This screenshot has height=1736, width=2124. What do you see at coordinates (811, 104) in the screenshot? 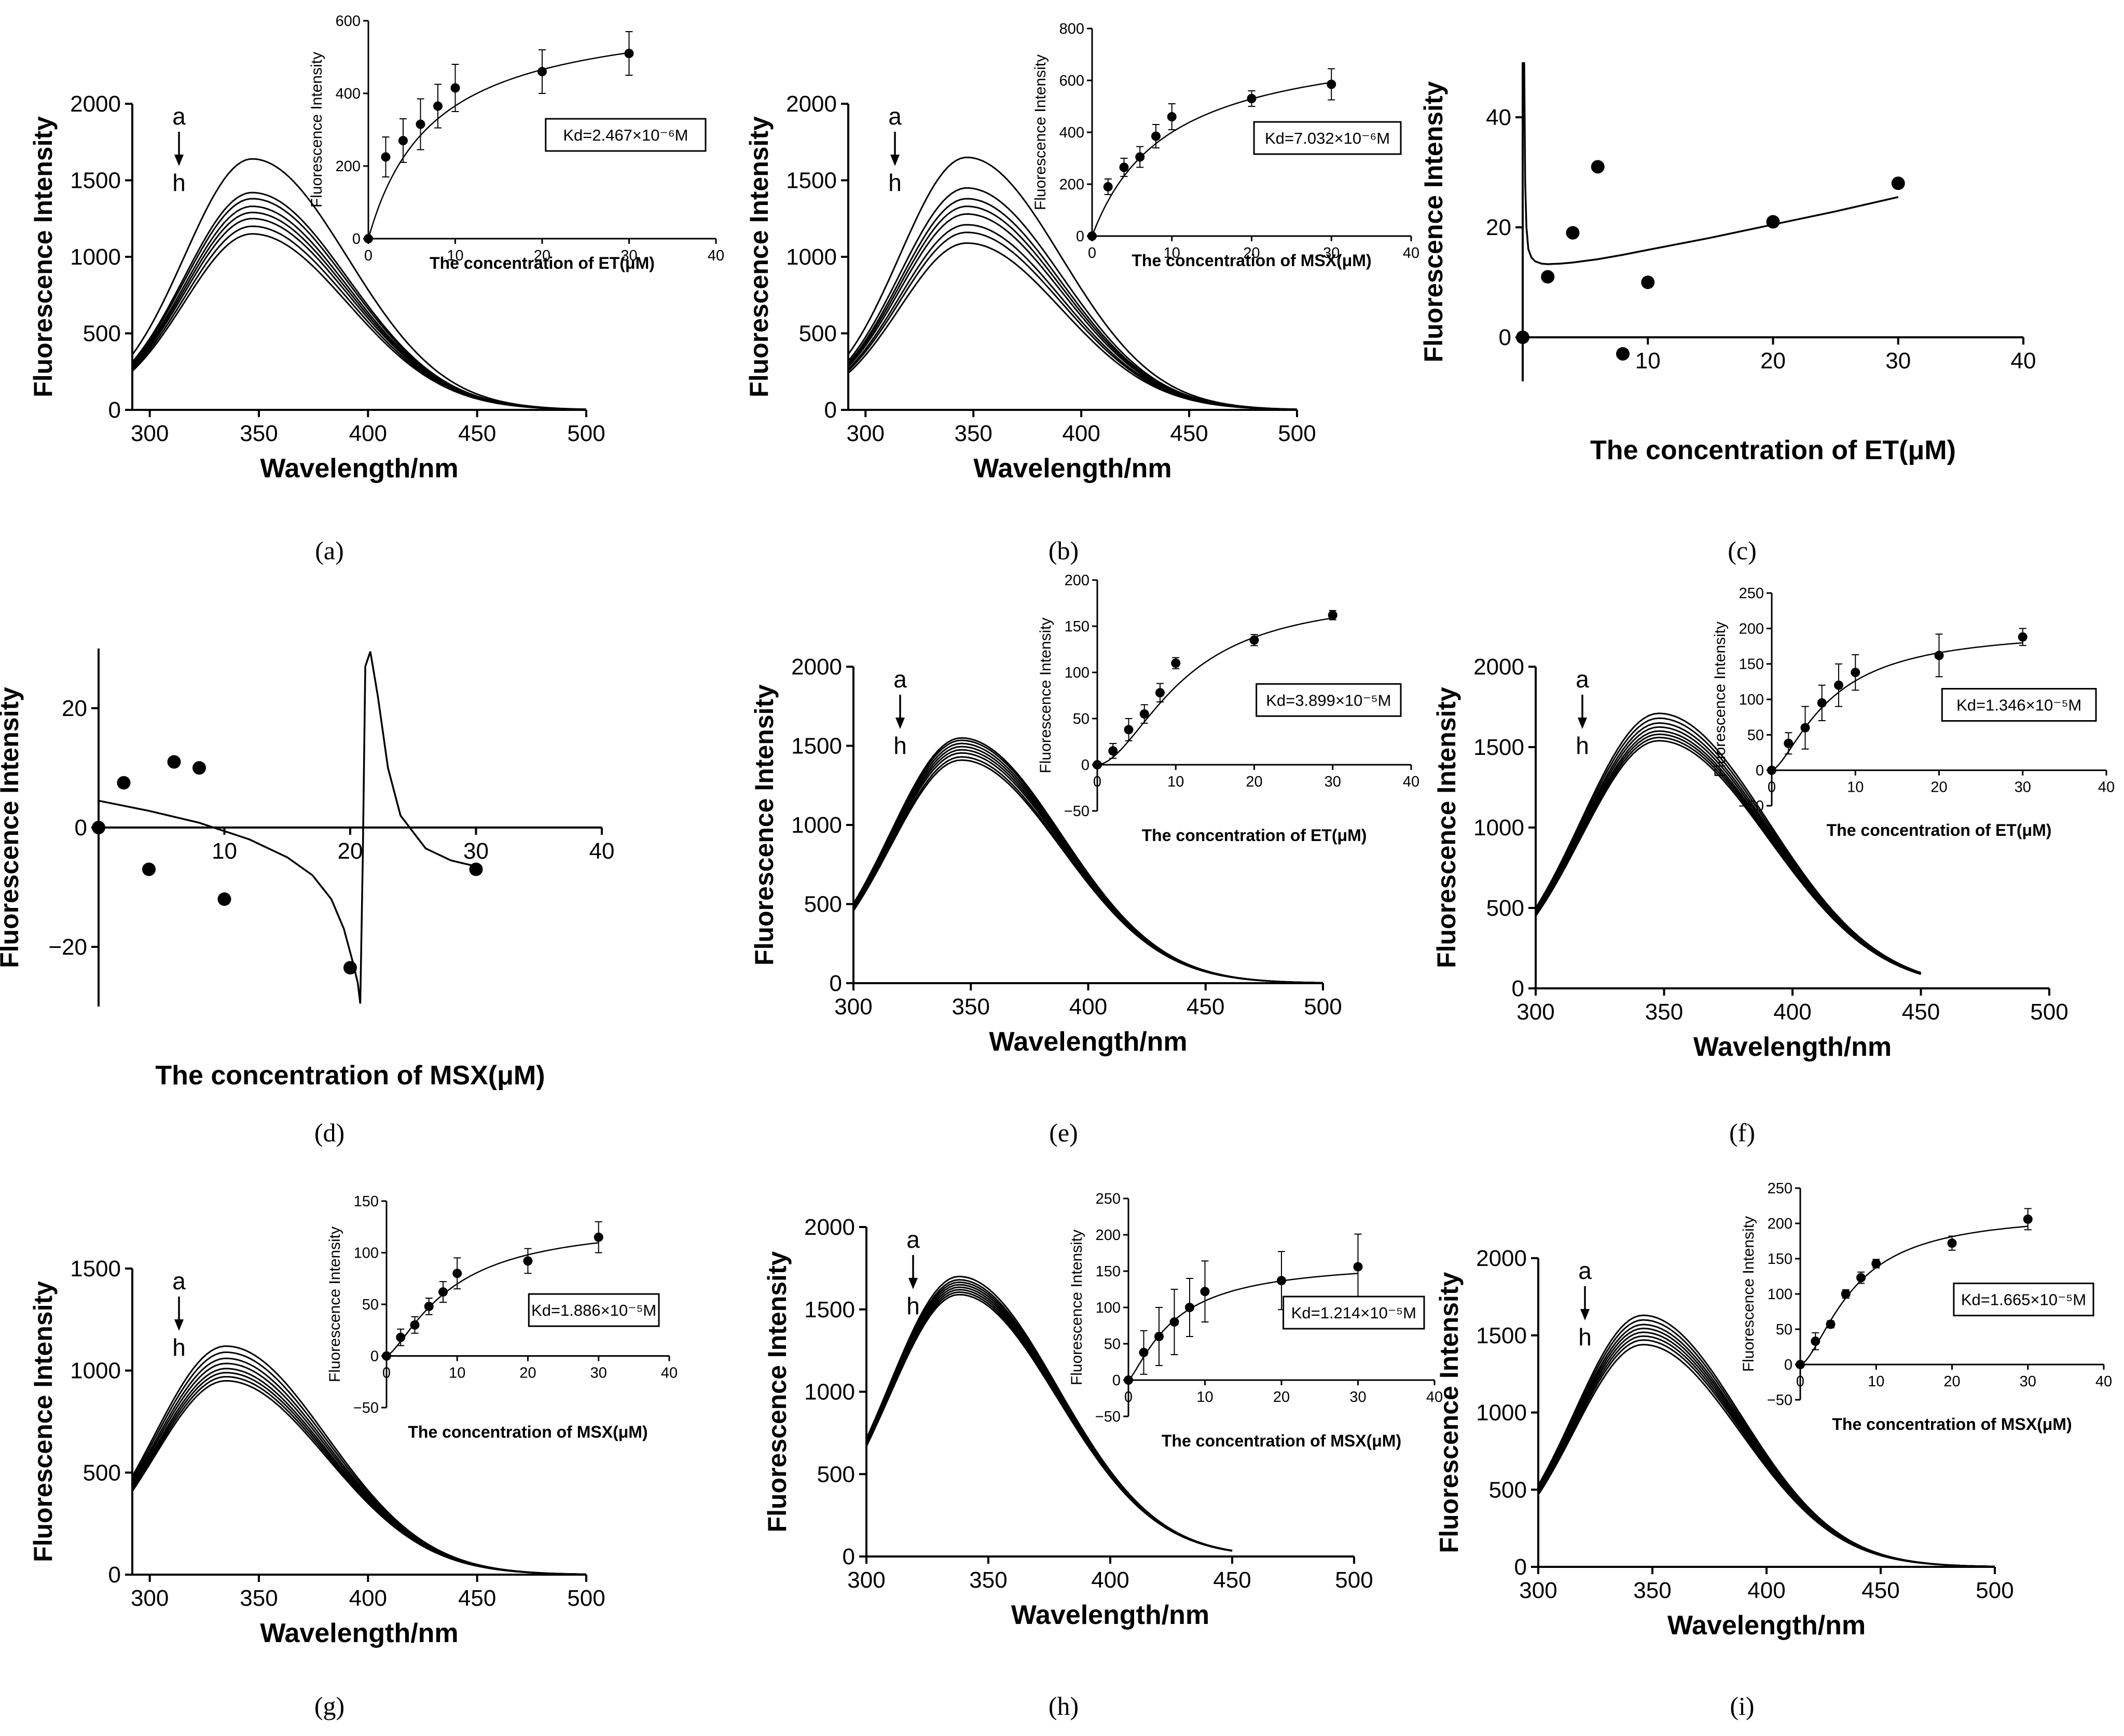
I see `y-tick-label: 2000` at bounding box center [811, 104].